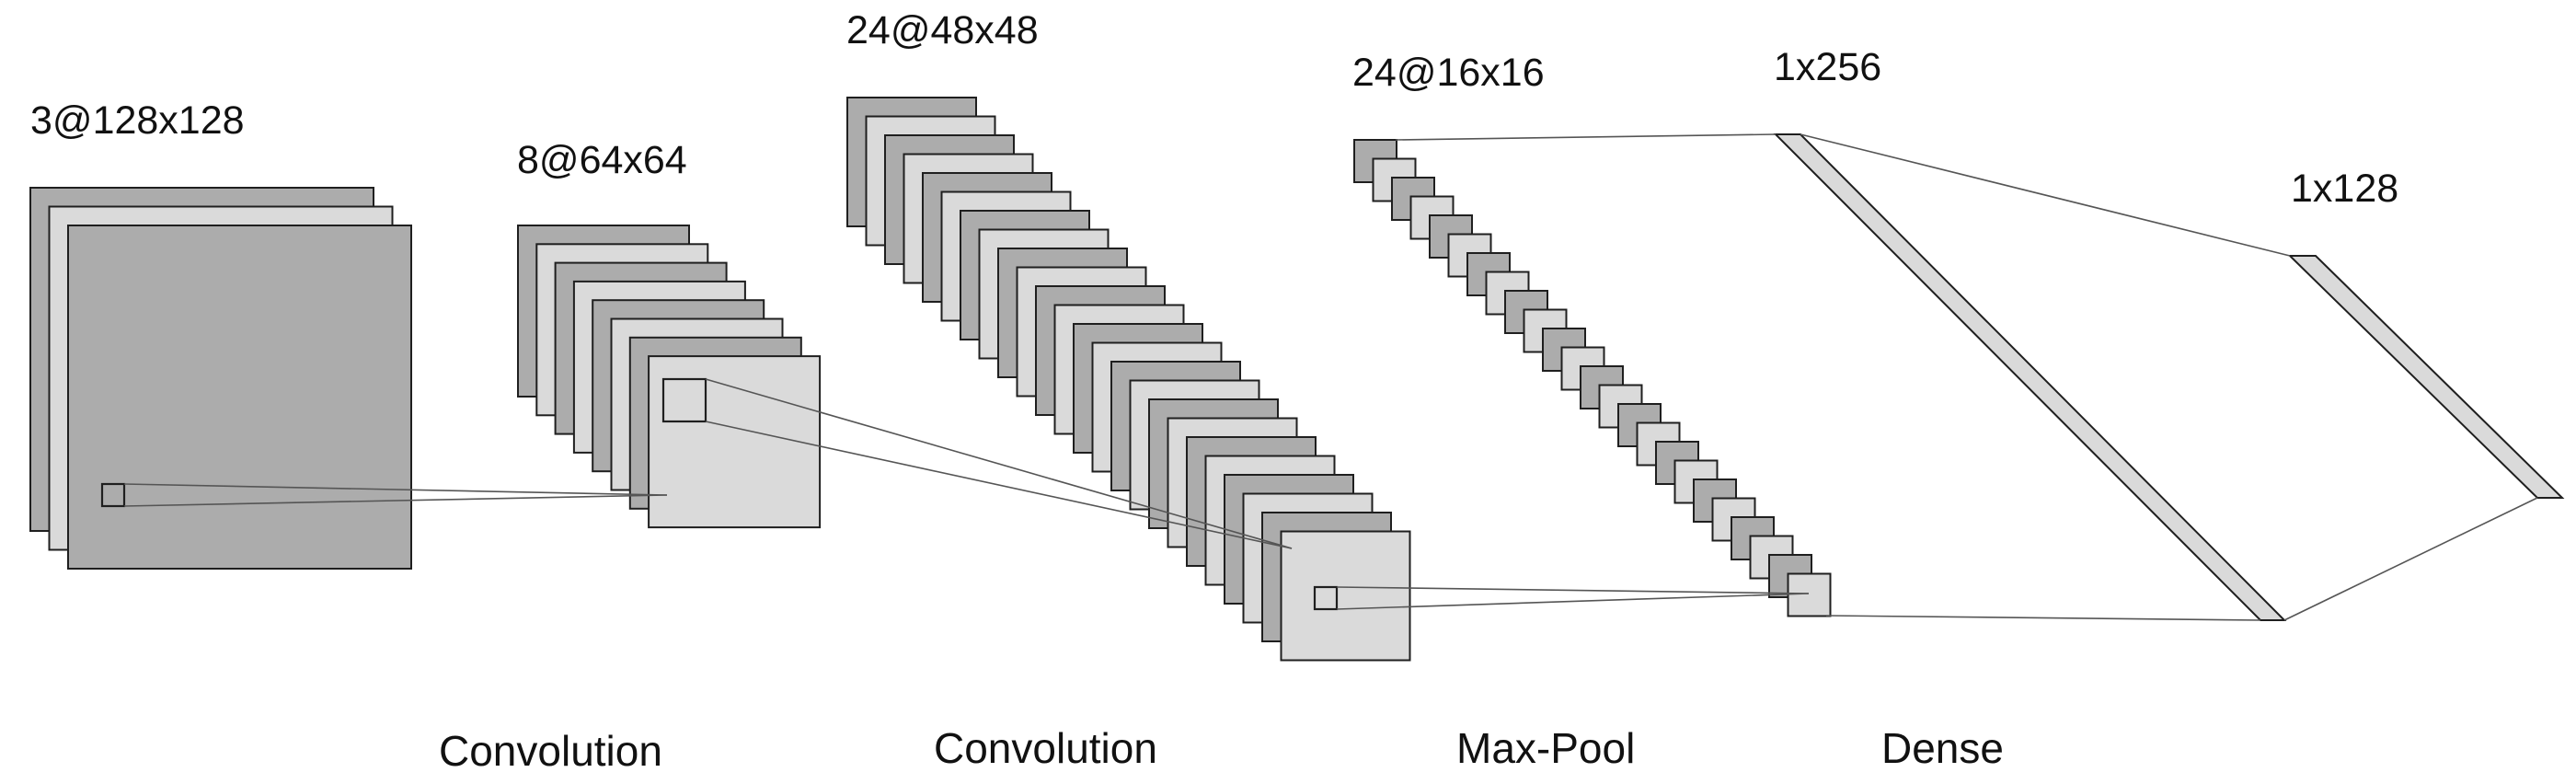  What do you see at coordinates (1545, 748) in the screenshot?
I see `operation-label-maxpool: Max-Pool` at bounding box center [1545, 748].